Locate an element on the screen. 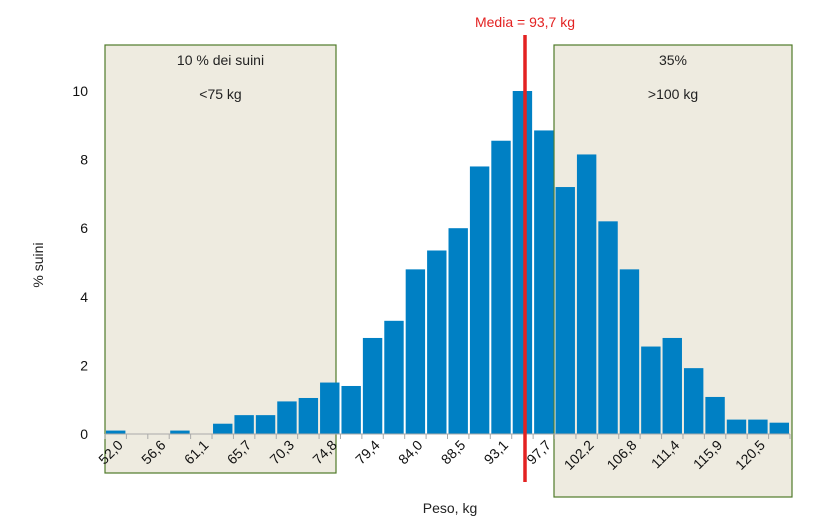 The image size is (820, 525). y-axis-title: % suini is located at coordinates (38, 265).